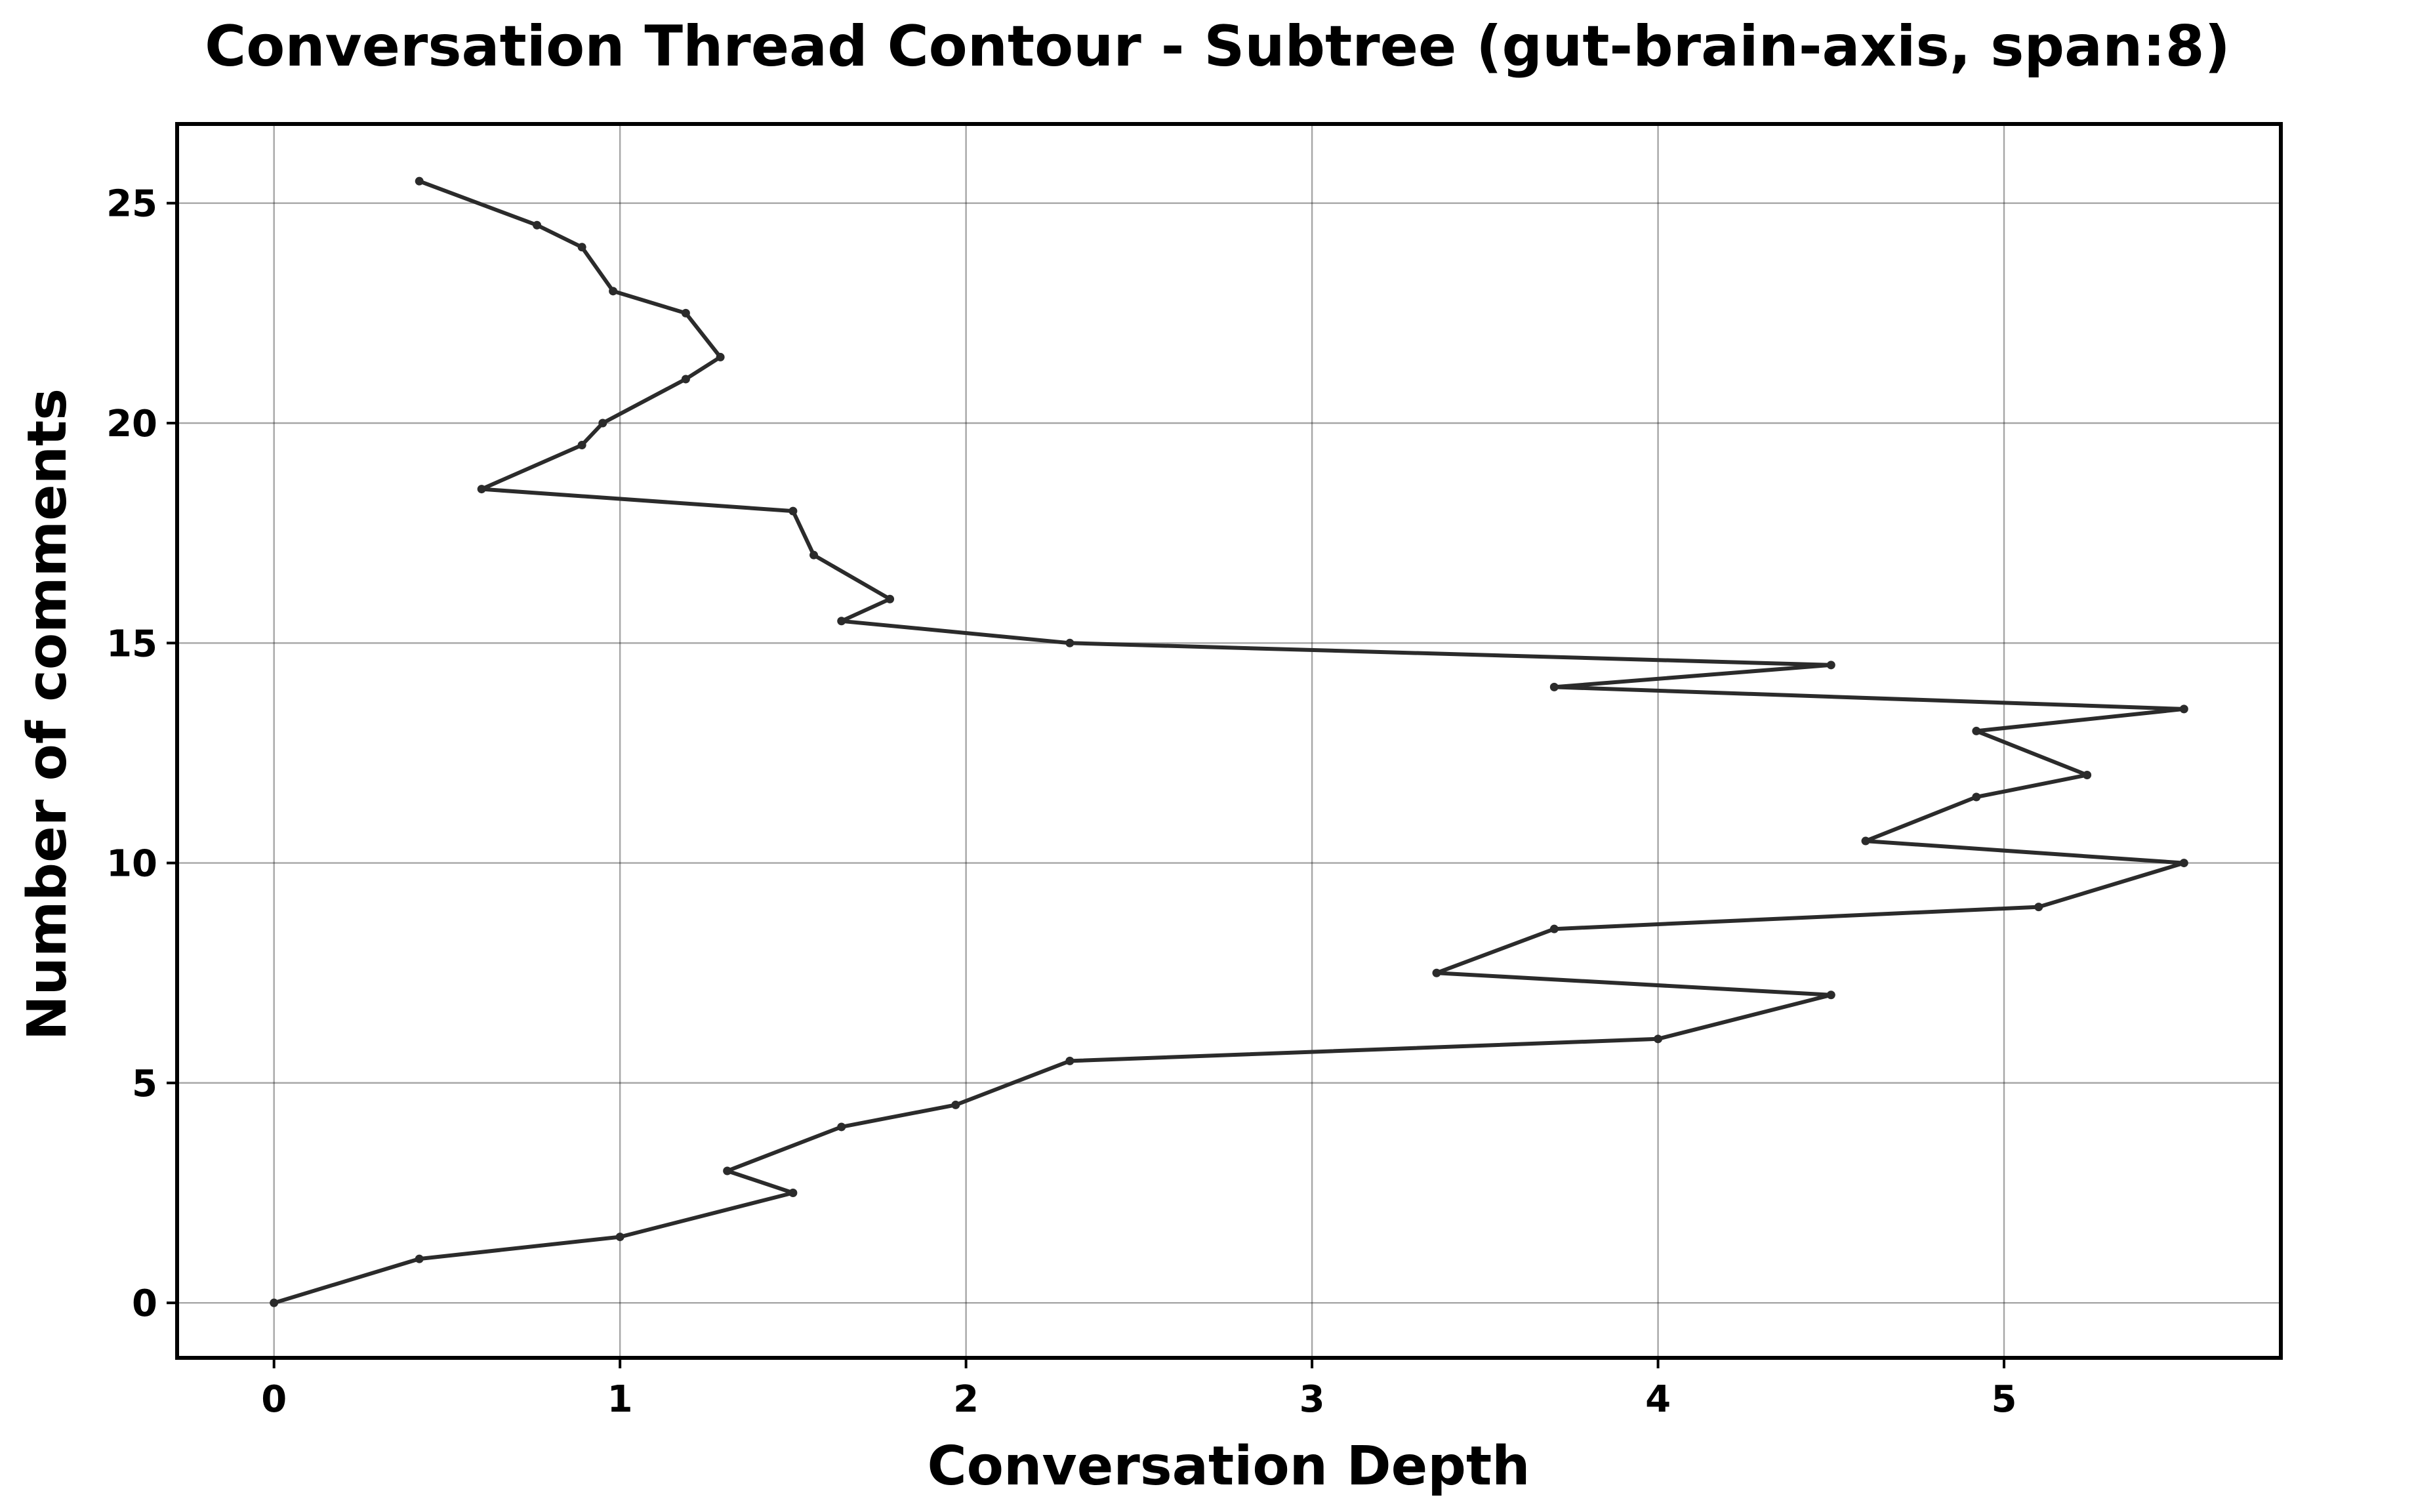  Describe the element at coordinates (131, 204) in the screenshot. I see `y-tick-label: 25` at that location.